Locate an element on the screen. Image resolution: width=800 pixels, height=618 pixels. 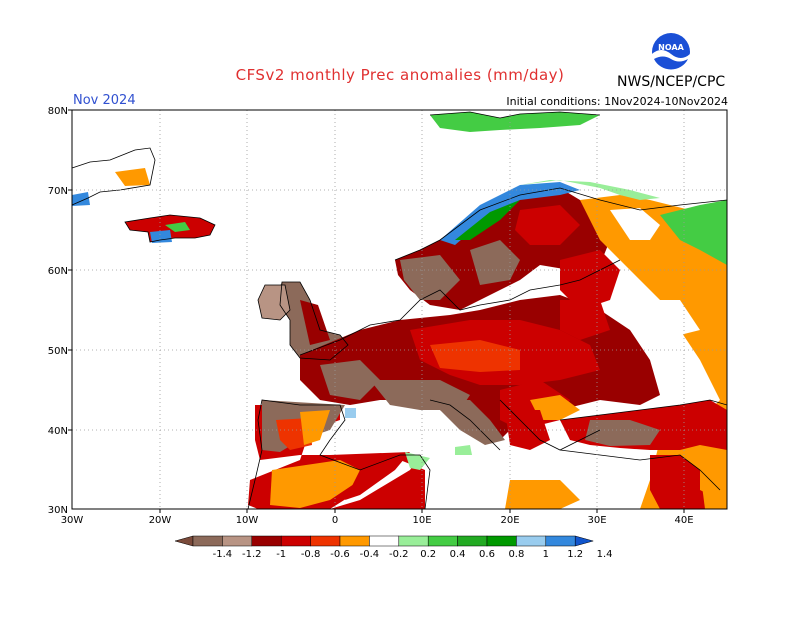
colorbar-arrow-left is located at coordinates (184, 541).